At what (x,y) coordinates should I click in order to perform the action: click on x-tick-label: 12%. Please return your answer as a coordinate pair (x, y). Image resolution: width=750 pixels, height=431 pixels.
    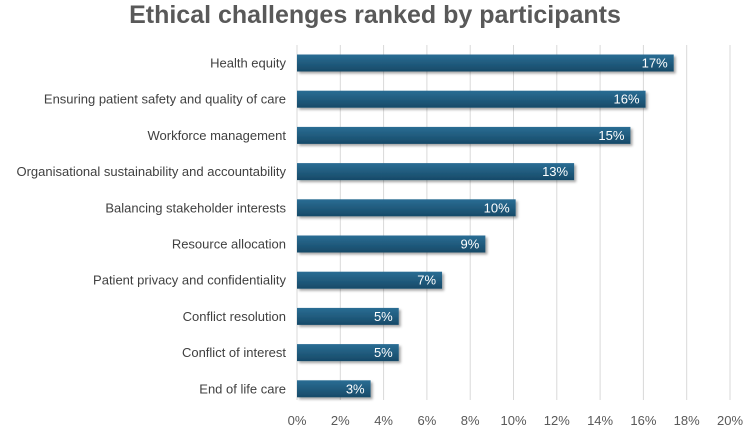
    Looking at the image, I should click on (557, 420).